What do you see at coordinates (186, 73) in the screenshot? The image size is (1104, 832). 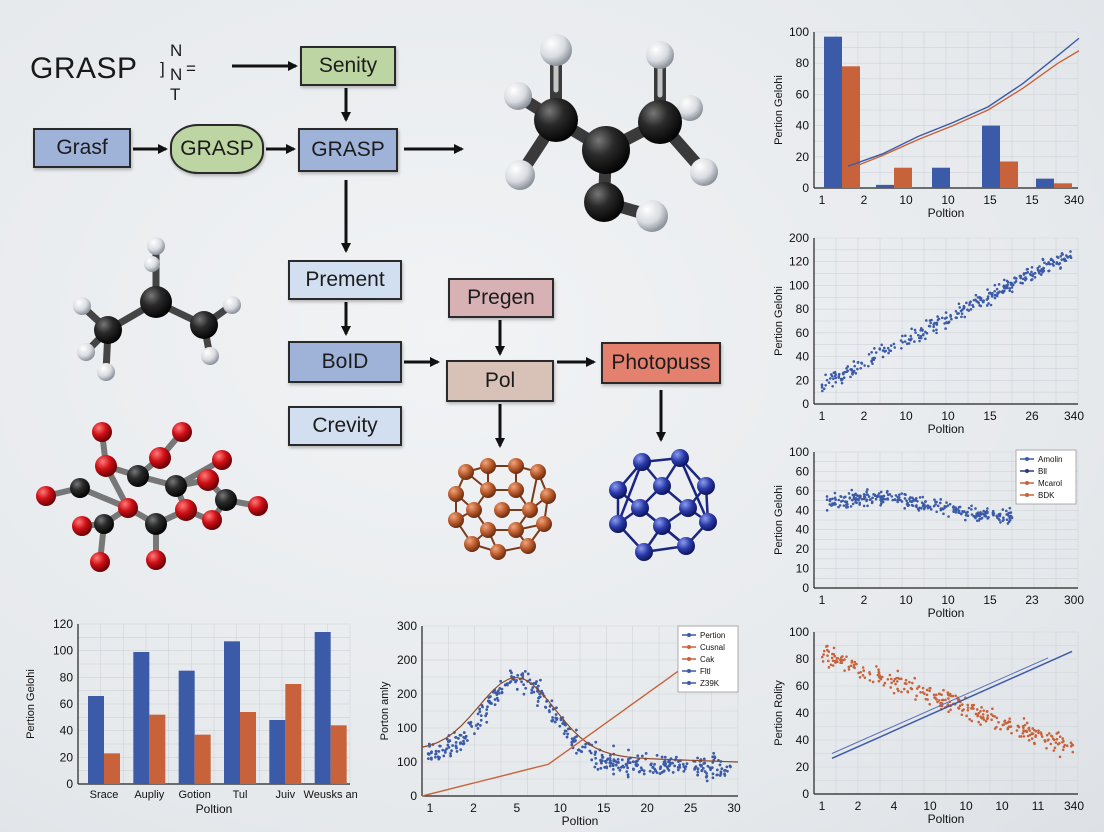 I see `formula: N ] N = T` at bounding box center [186, 73].